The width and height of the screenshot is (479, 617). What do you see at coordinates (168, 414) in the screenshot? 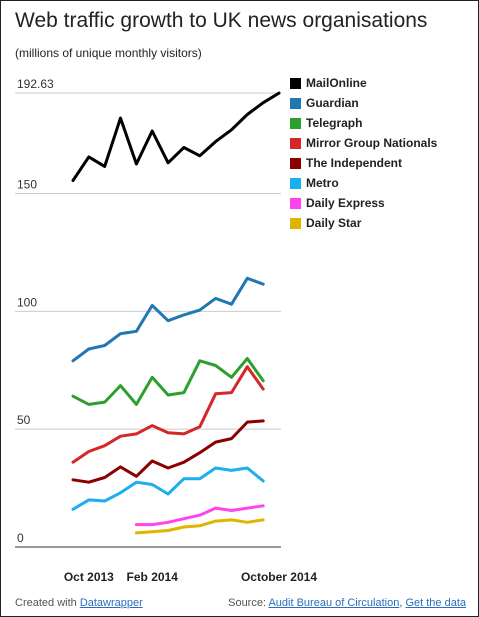
I see `series-line-mirror-group-nationals` at bounding box center [168, 414].